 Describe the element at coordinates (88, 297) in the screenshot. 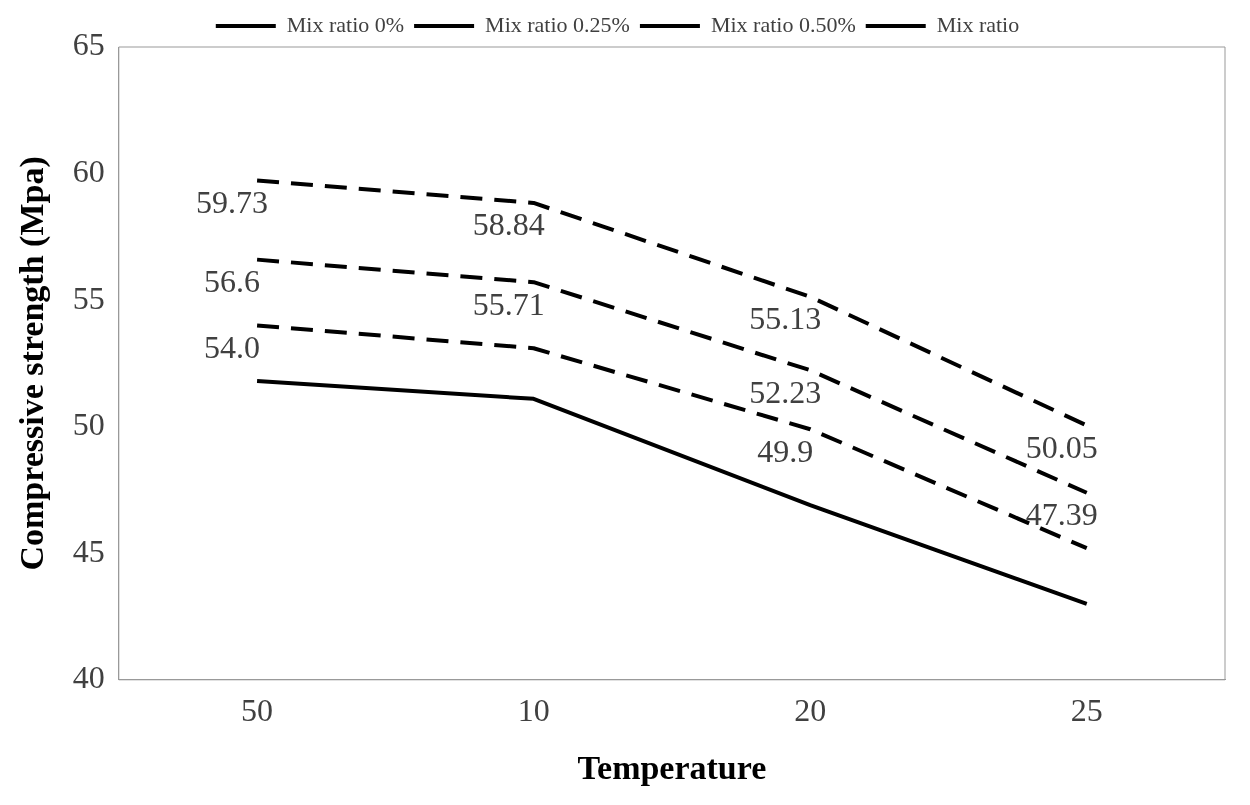

I see `y-tick-label: 55` at that location.